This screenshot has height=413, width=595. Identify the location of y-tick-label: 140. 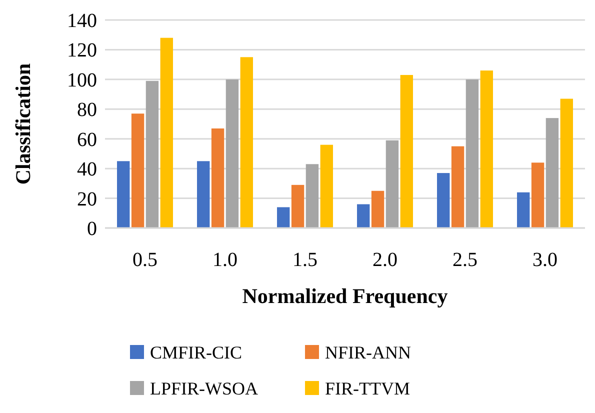
(82, 21).